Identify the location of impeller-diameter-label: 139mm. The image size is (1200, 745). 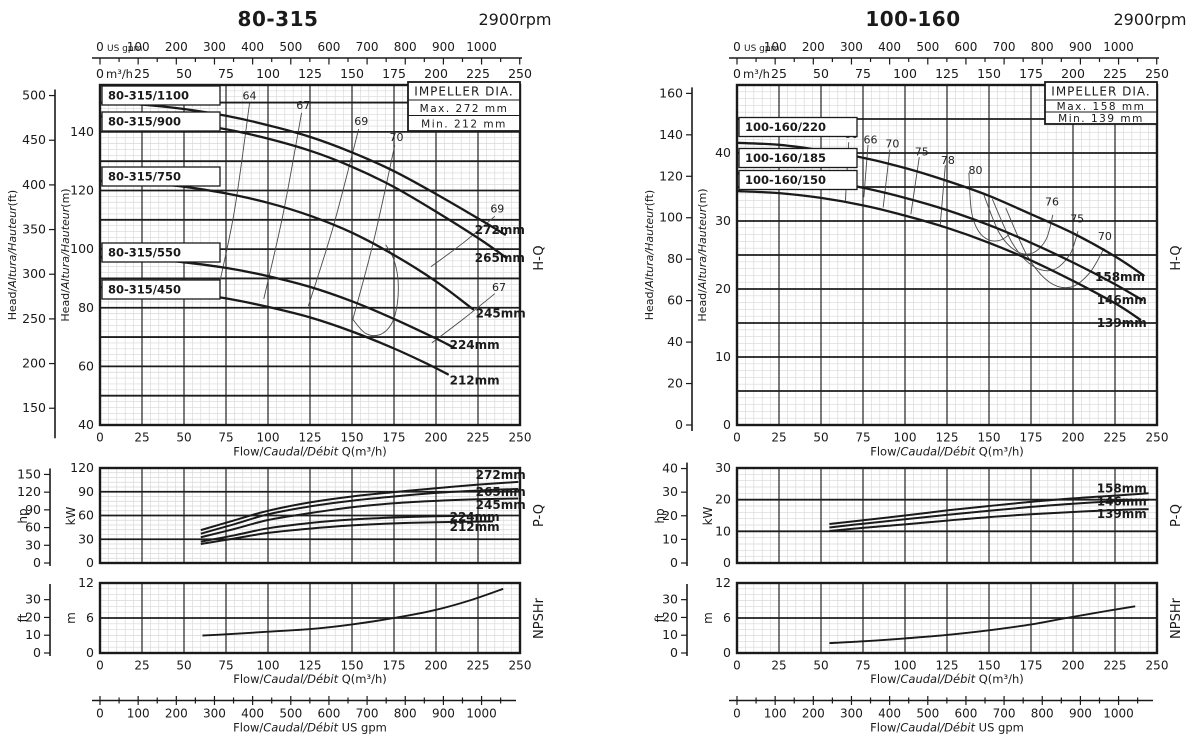
(1122, 323).